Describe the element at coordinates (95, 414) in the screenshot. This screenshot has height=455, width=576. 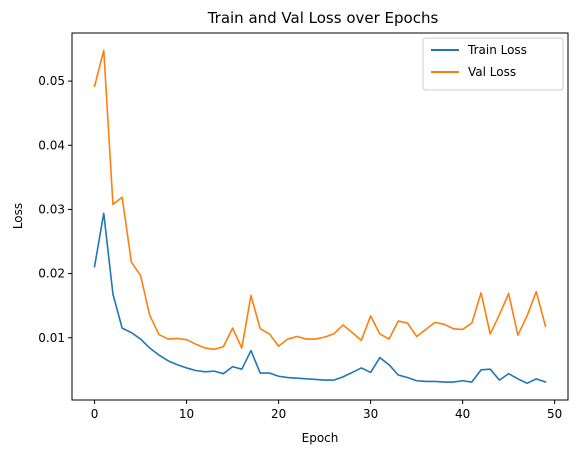
I see `x-tick-label: 0` at that location.